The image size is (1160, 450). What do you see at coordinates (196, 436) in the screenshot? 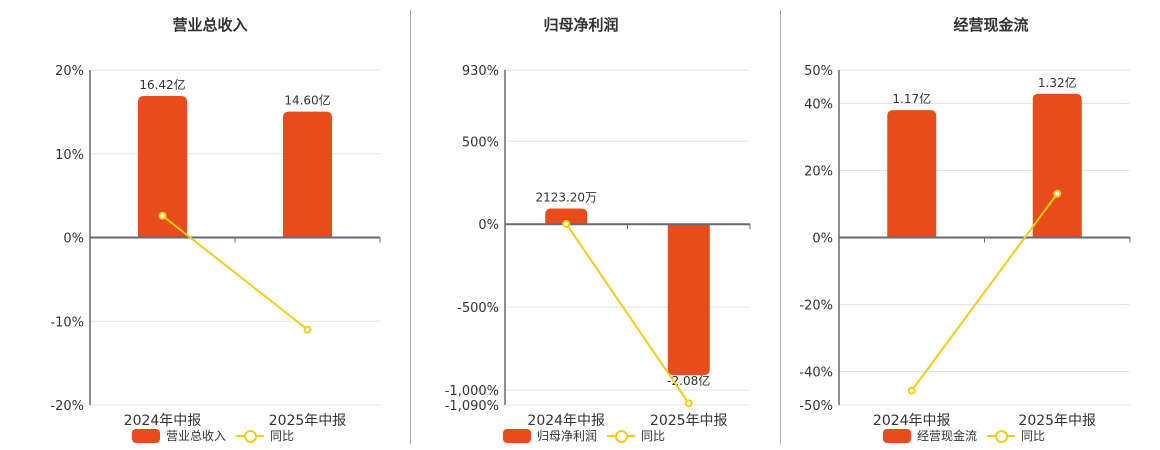
I see `legend-bar-label: 营业总收入` at bounding box center [196, 436].